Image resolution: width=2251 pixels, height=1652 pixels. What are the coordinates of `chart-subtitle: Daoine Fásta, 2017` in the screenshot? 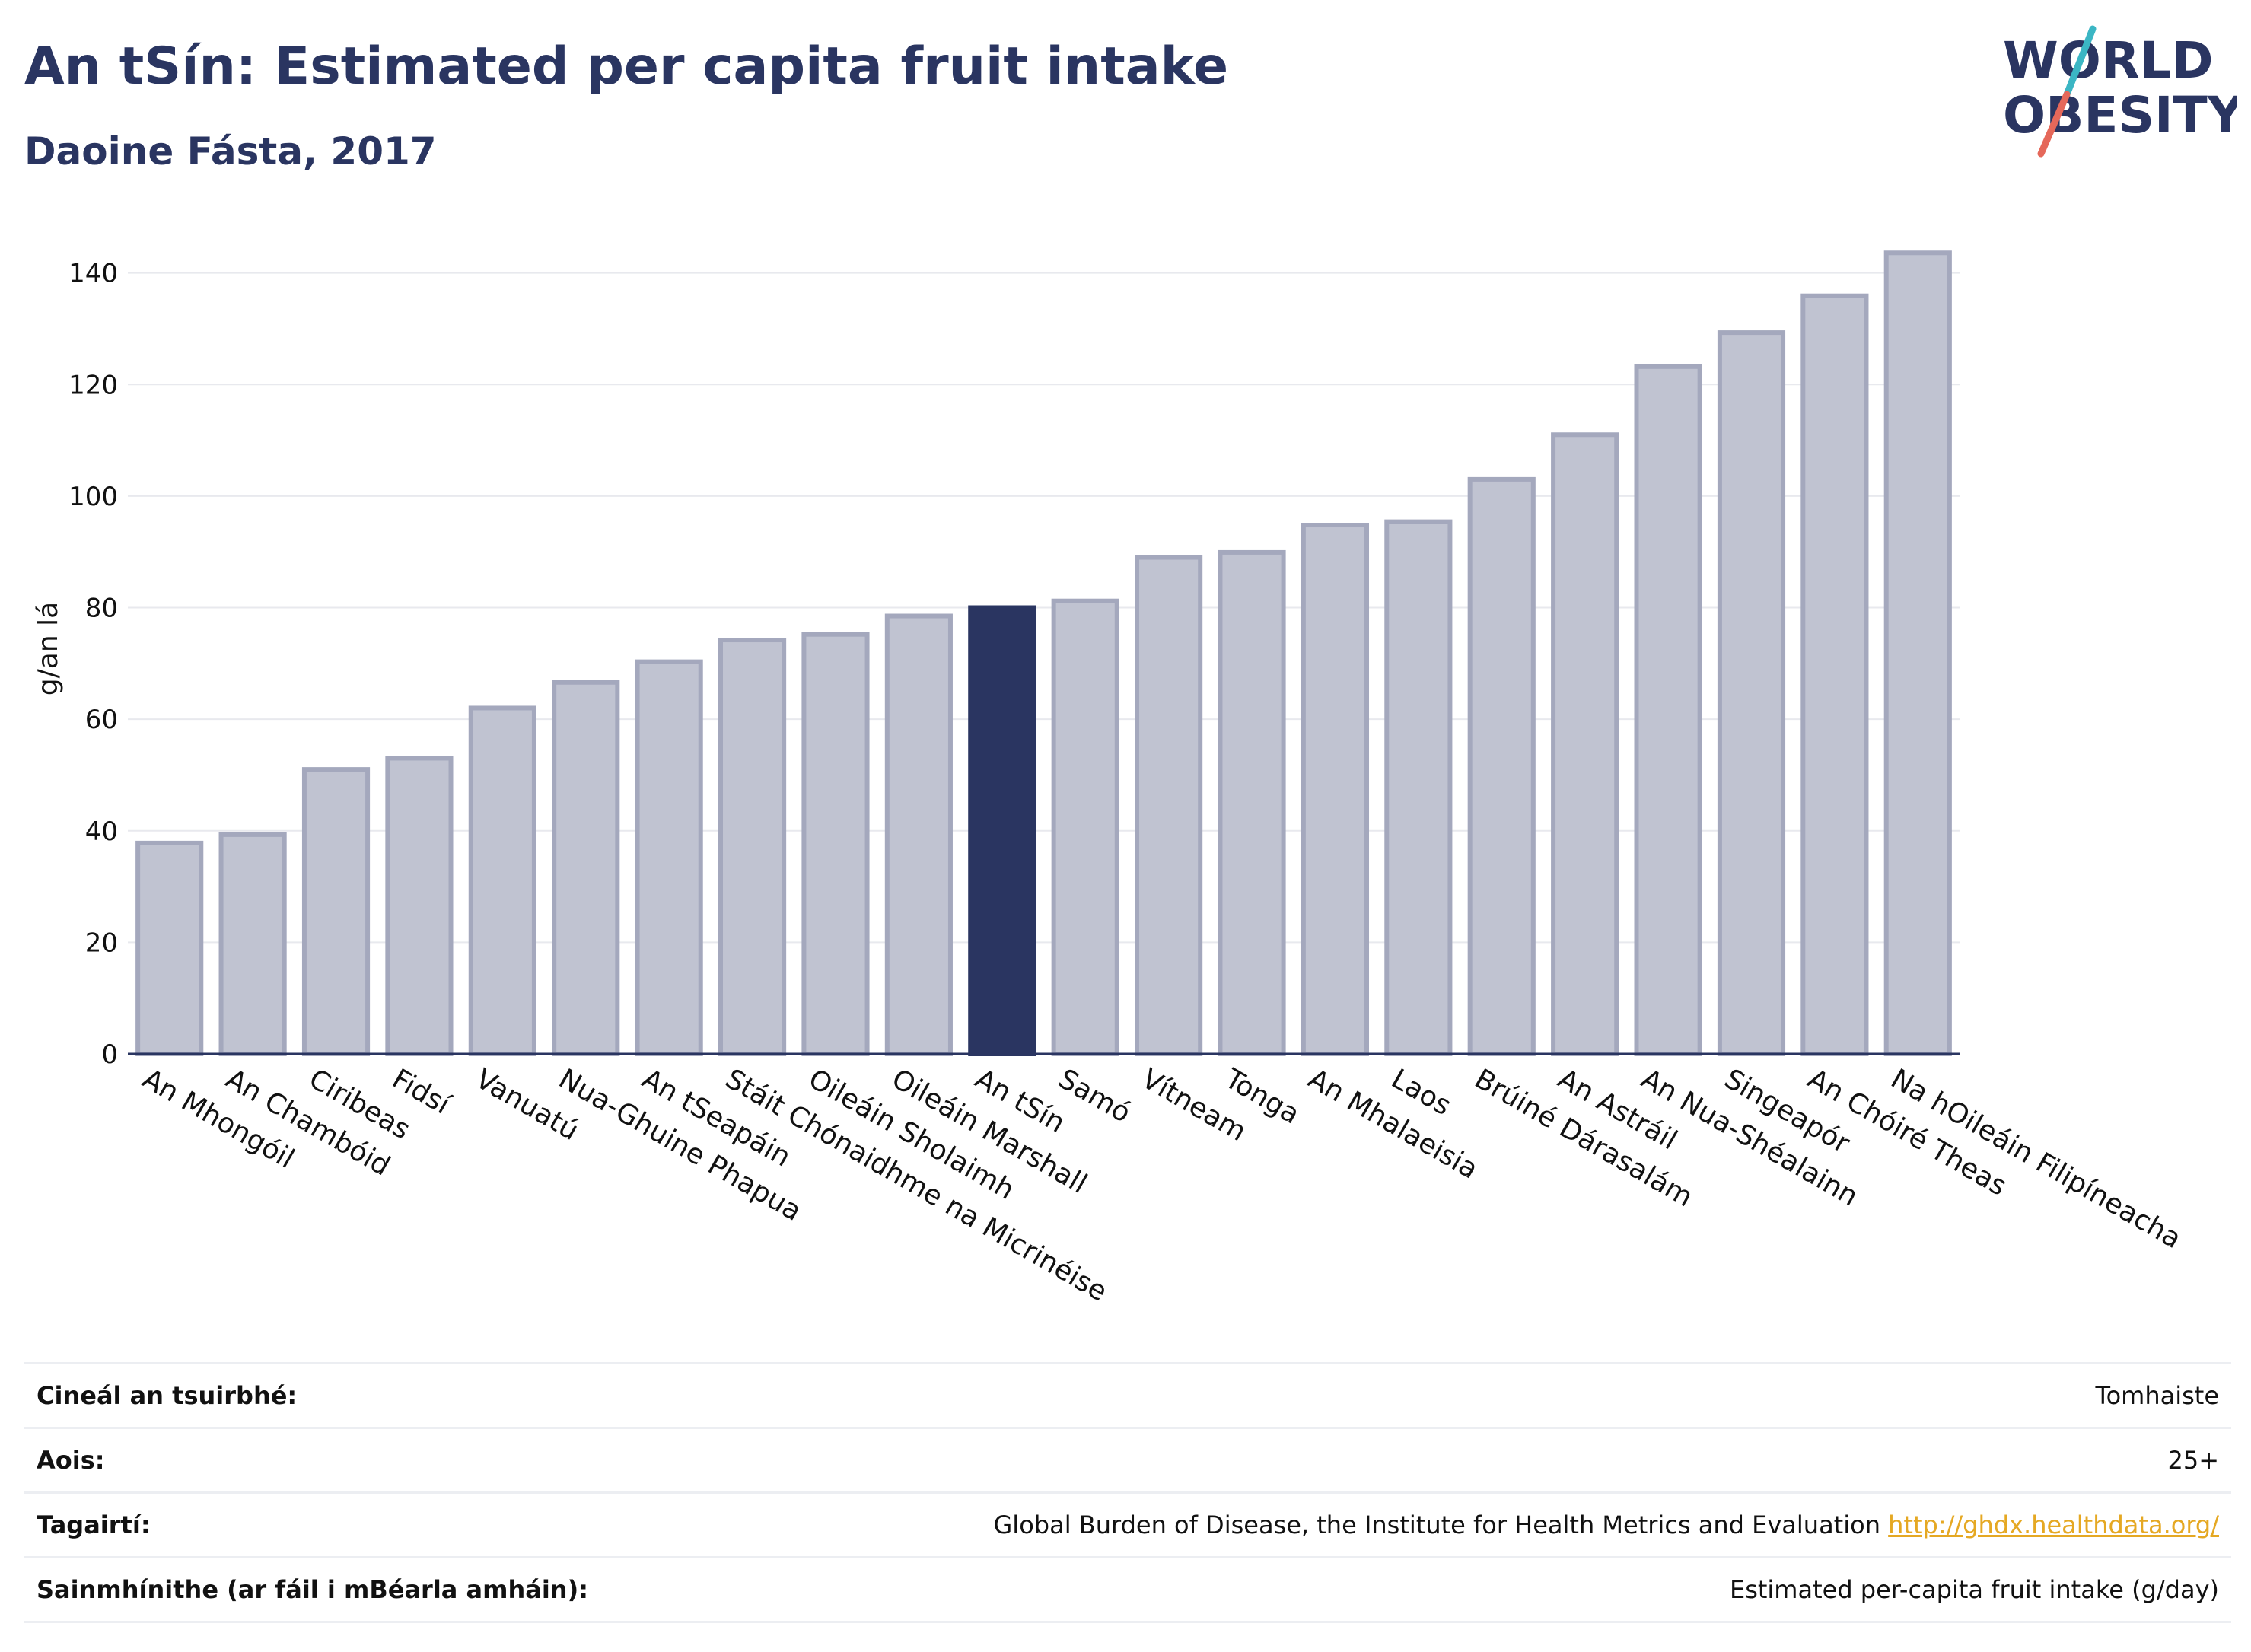 It's located at (230, 151).